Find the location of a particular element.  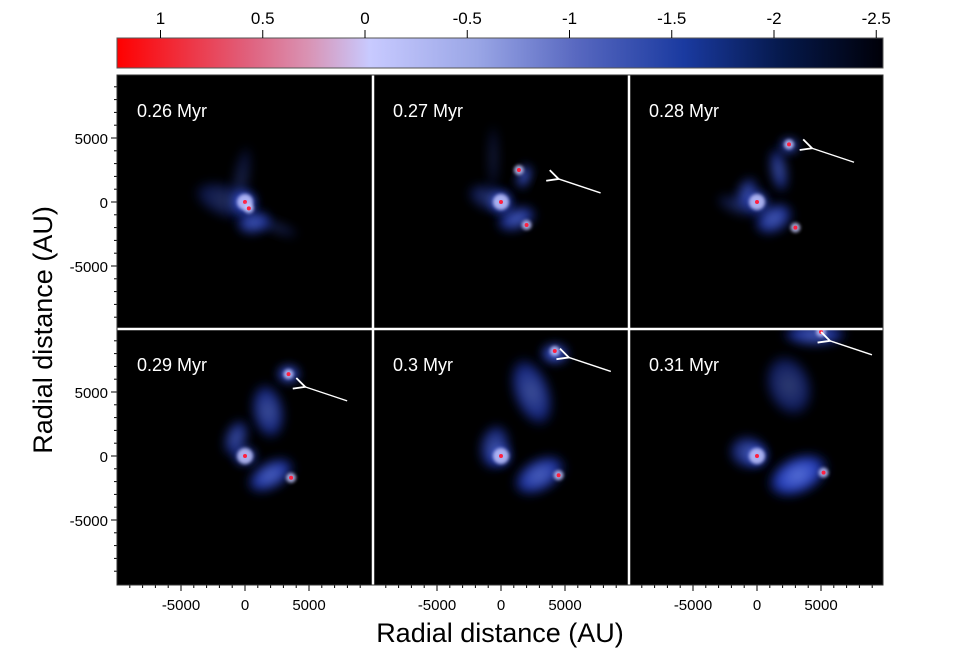

colorbar: 1 0.5 0 -0.5 -1 -1.5 -2 -2.5 is located at coordinates (503, 39).